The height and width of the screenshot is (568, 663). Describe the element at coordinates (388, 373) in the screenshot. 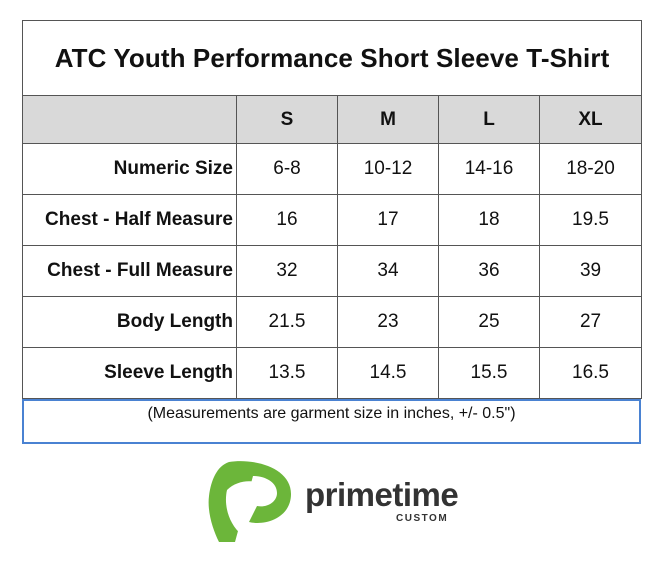

I see `table-cell: 14.5` at that location.